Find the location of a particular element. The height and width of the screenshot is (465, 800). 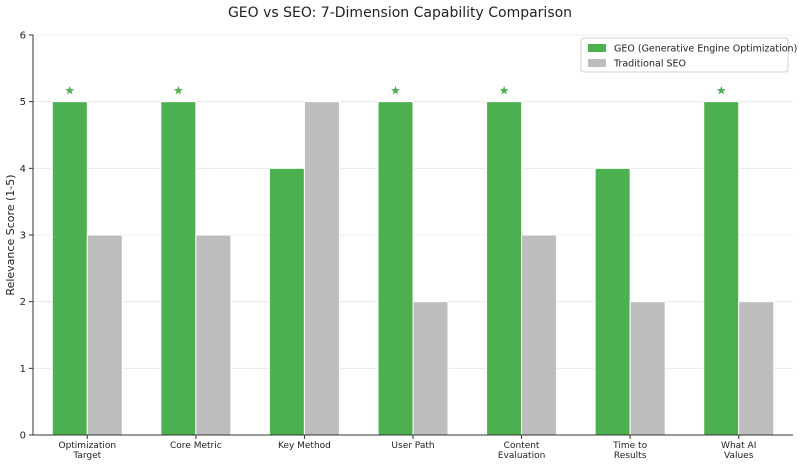

x-tick-label: Content Evaluation is located at coordinates (522, 451).